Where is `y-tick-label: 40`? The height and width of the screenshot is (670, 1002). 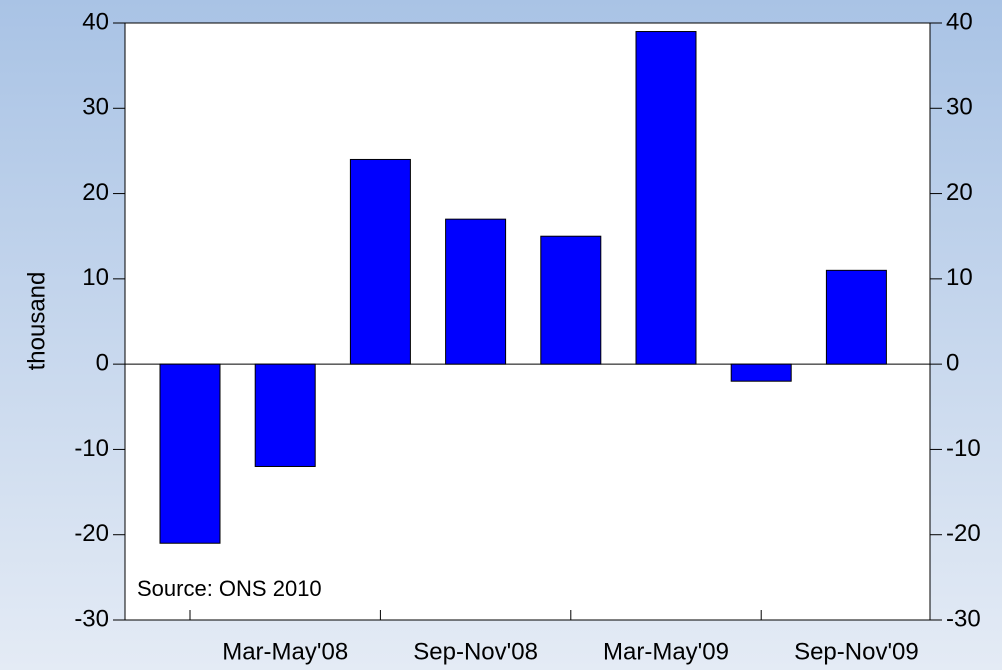 y-tick-label: 40 is located at coordinates (95, 21).